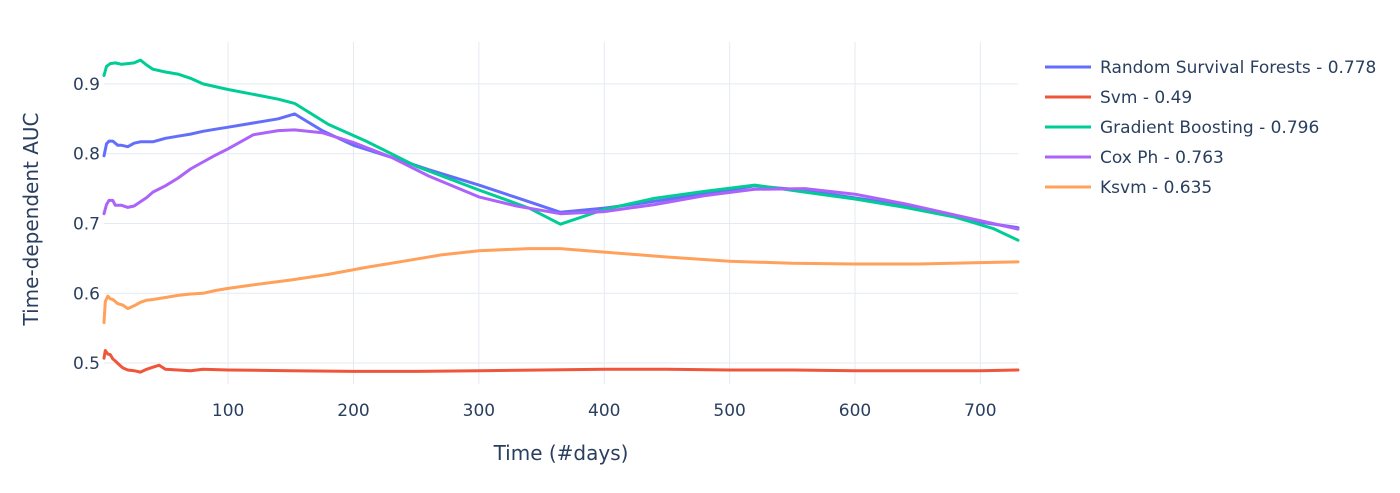  Describe the element at coordinates (86, 364) in the screenshot. I see `y-tick-label: 0.5` at that location.